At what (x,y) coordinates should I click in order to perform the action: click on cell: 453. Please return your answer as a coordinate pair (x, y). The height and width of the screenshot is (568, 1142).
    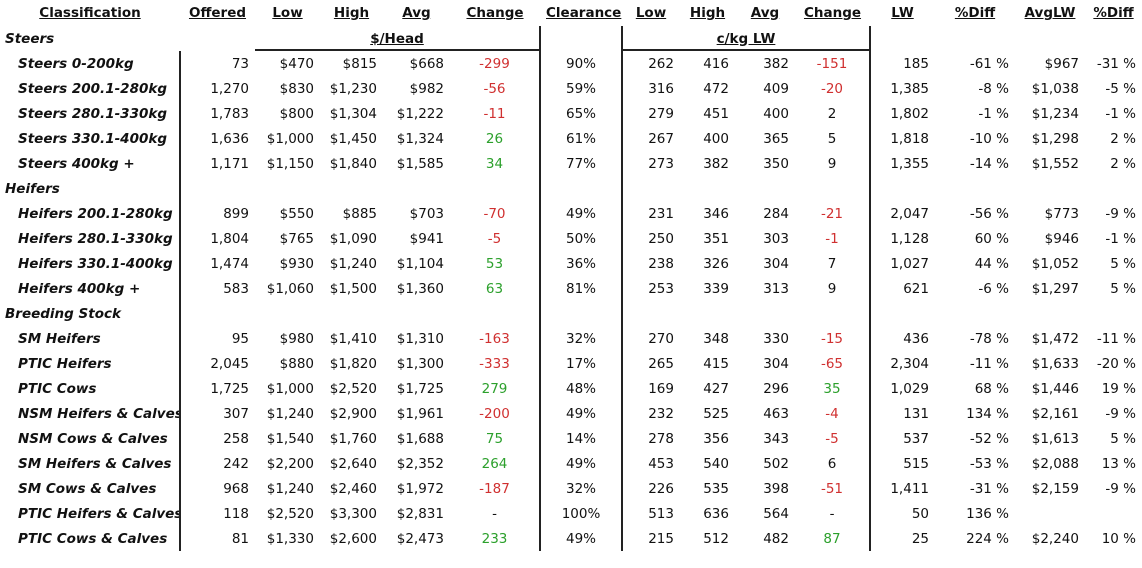
    Looking at the image, I should click on (650, 463).